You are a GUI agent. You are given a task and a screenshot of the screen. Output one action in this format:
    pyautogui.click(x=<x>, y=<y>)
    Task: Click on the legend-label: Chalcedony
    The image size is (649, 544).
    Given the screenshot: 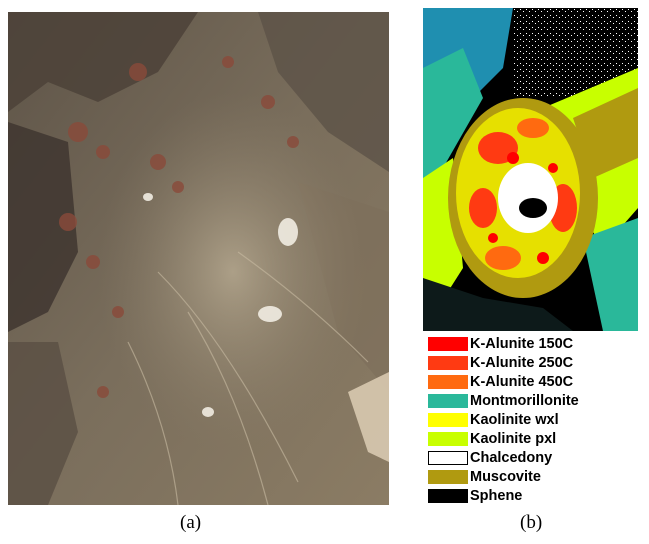 What is the action you would take?
    pyautogui.click(x=511, y=458)
    